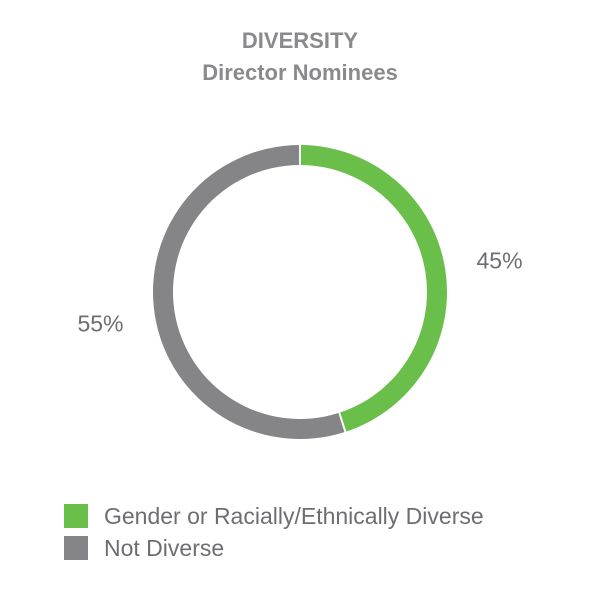 The width and height of the screenshot is (600, 600). What do you see at coordinates (300, 40) in the screenshot?
I see `chart-title-main: DIVERSITY` at bounding box center [300, 40].